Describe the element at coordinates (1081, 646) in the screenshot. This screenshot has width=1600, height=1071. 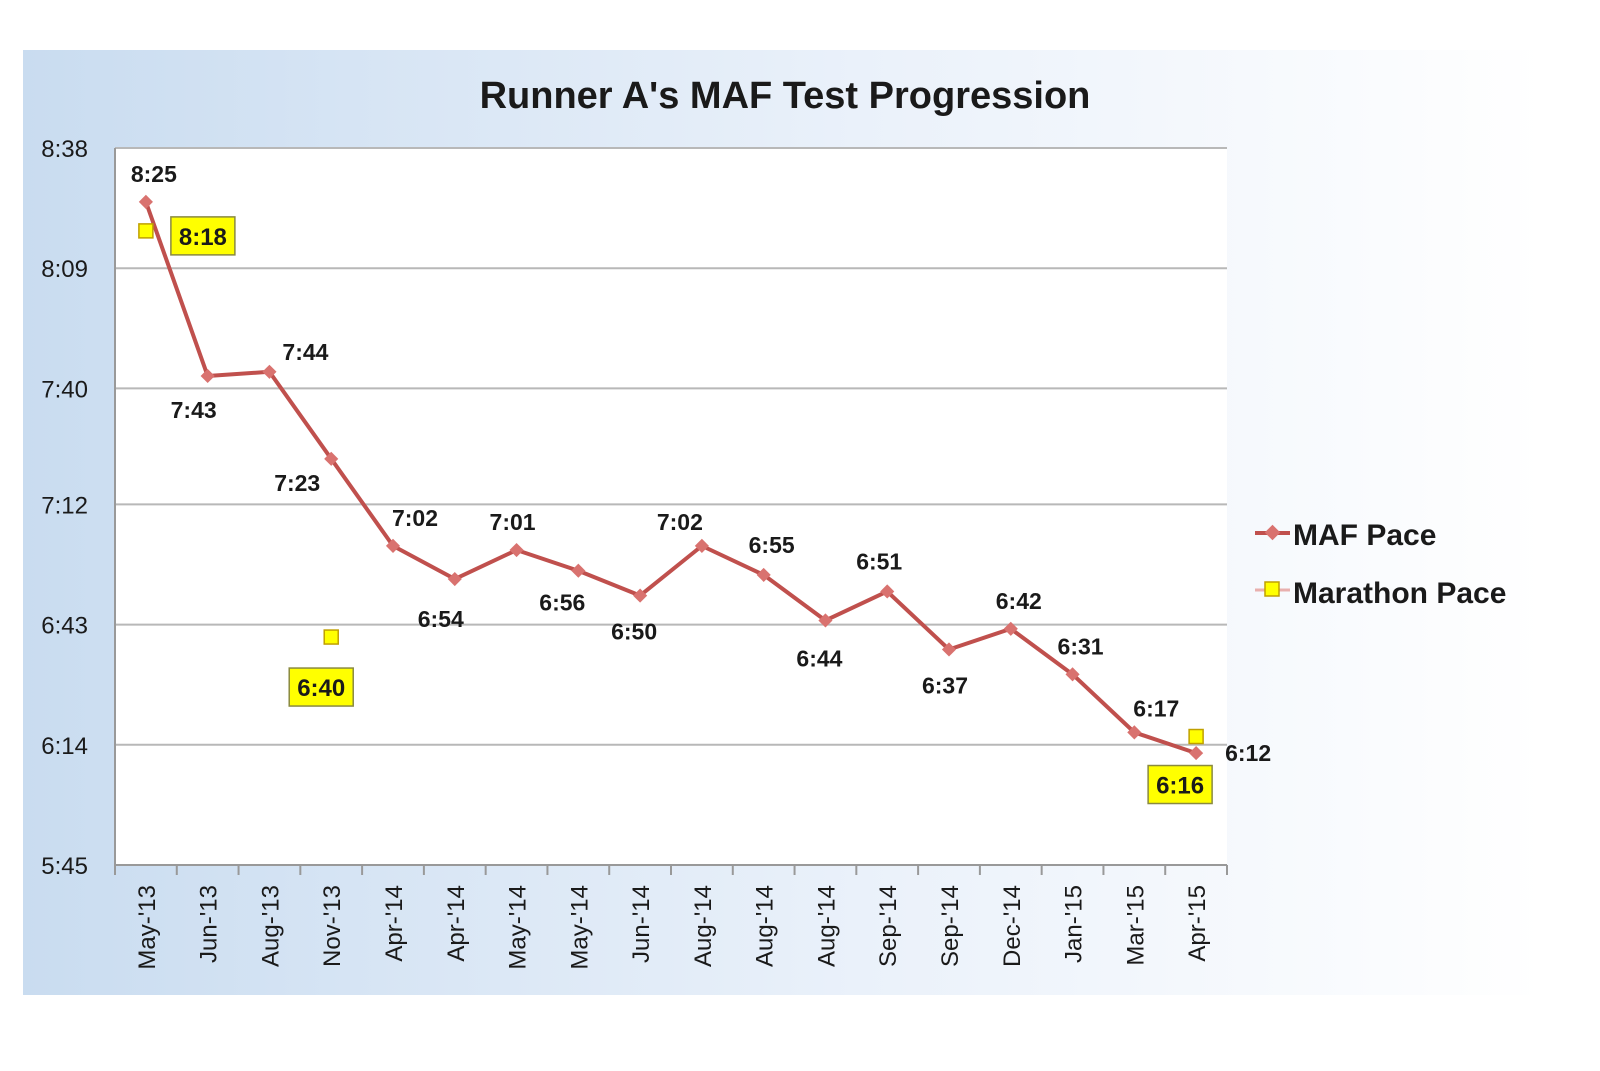
I see `maf-pace-data-label: 6:31` at that location.